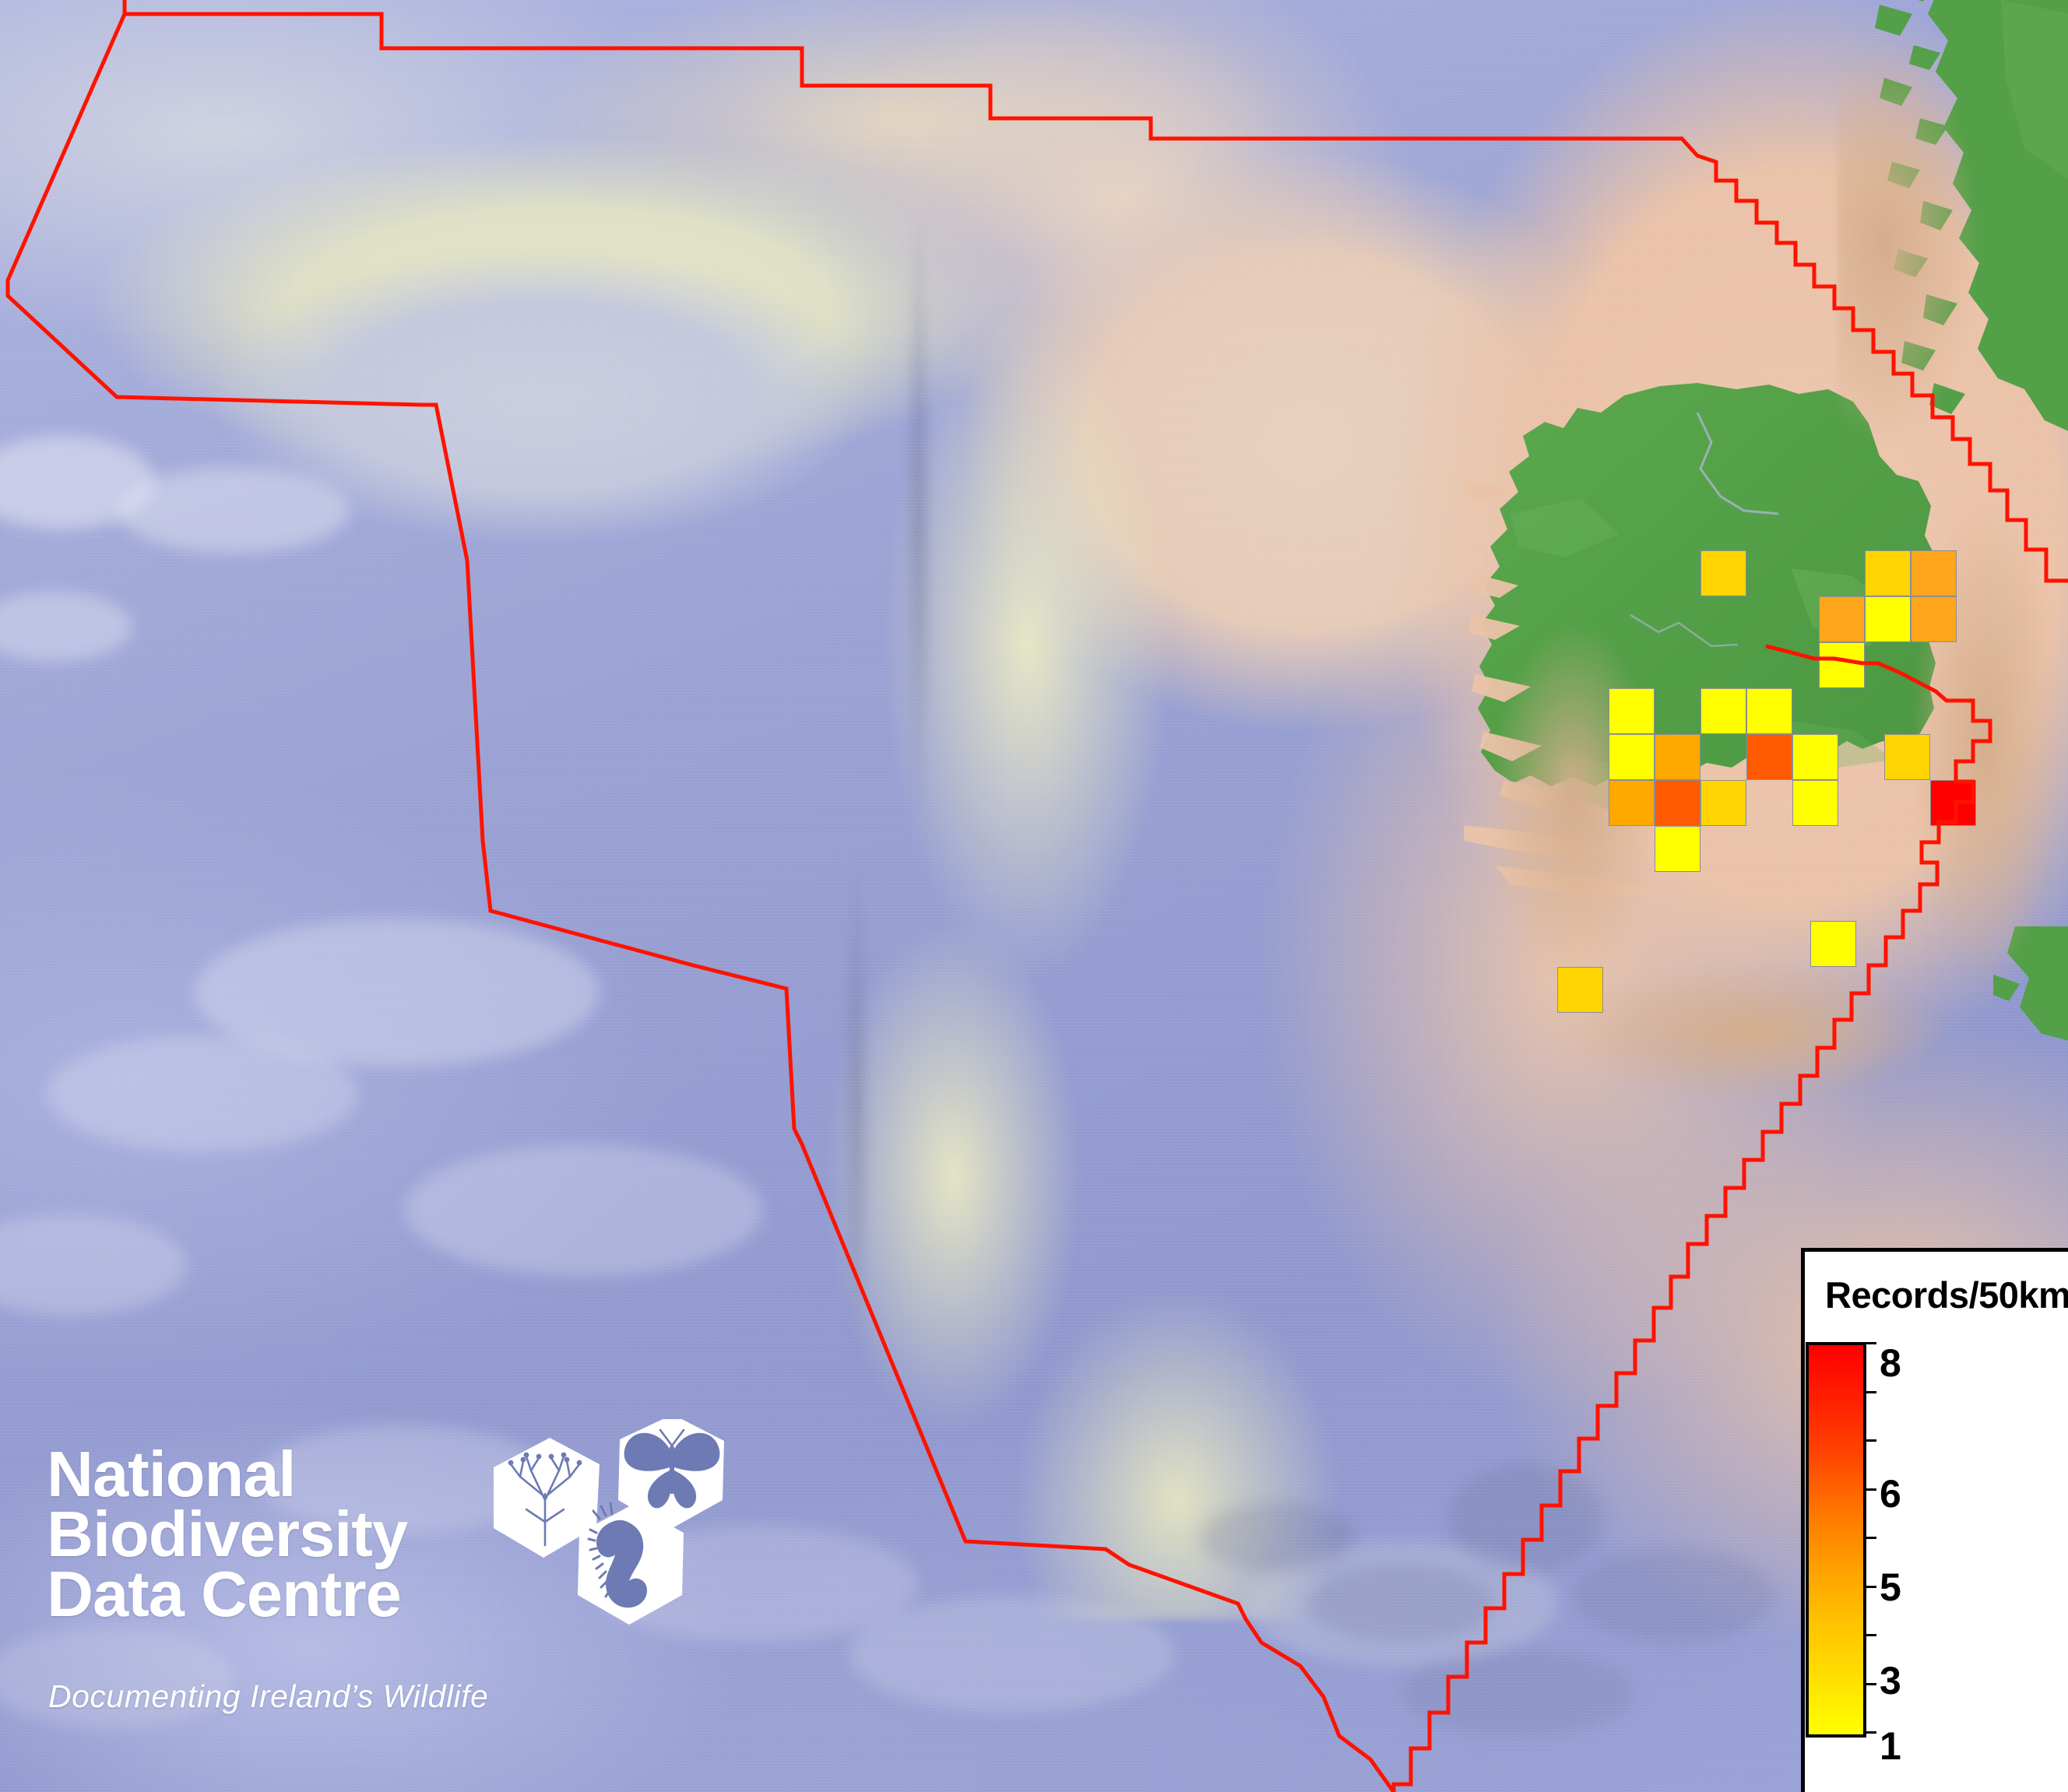 This screenshot has height=1792, width=2068. I want to click on legend-label: 8, so click(1890, 1363).